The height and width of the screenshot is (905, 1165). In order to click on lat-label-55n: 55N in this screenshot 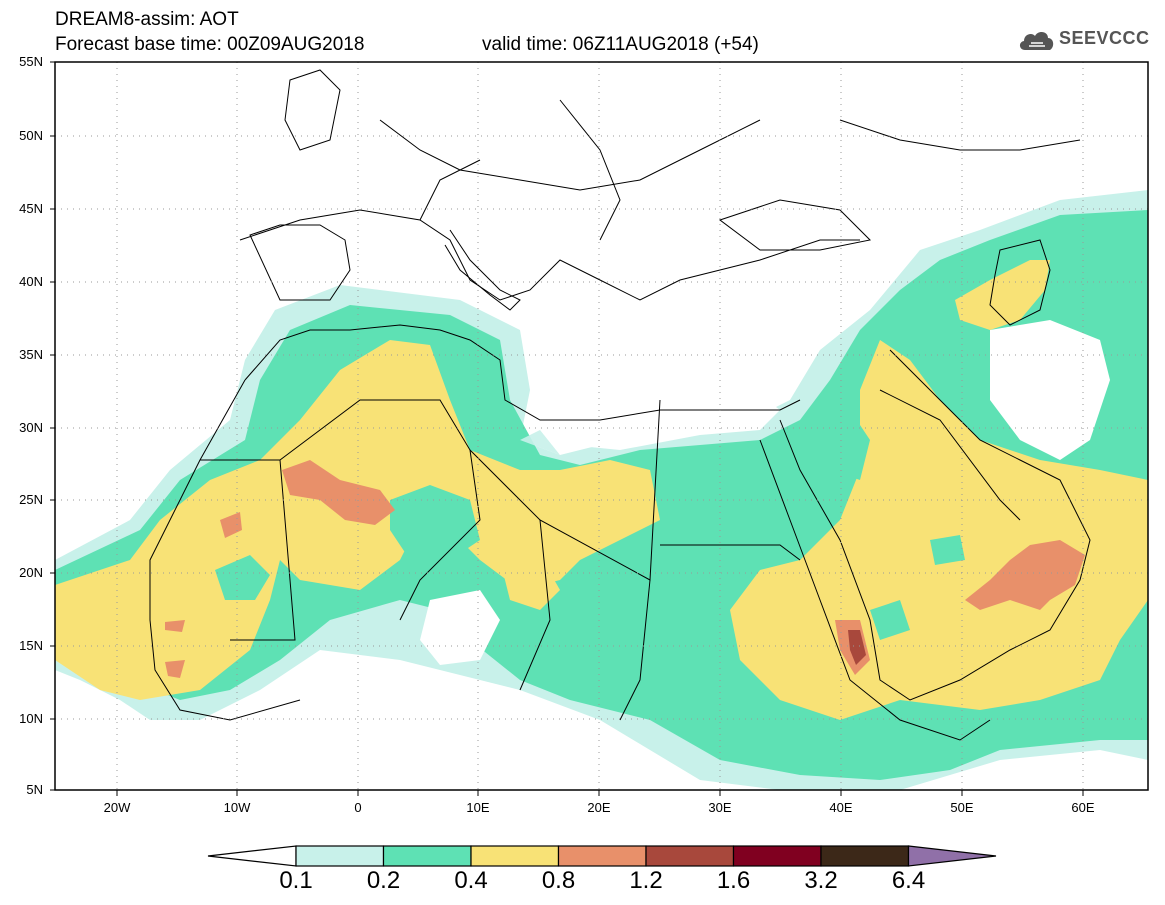, I will do `click(31, 61)`.